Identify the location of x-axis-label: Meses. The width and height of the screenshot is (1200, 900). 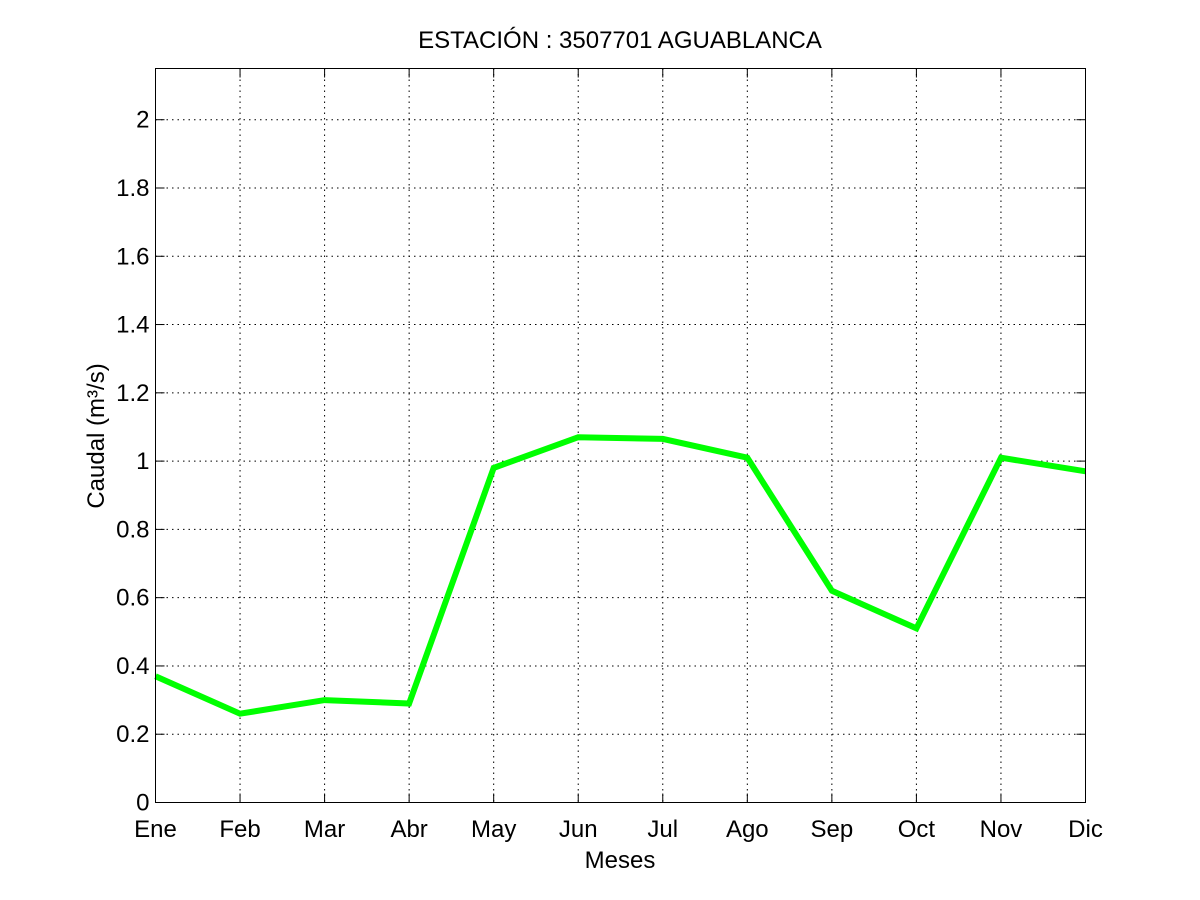
(620, 860).